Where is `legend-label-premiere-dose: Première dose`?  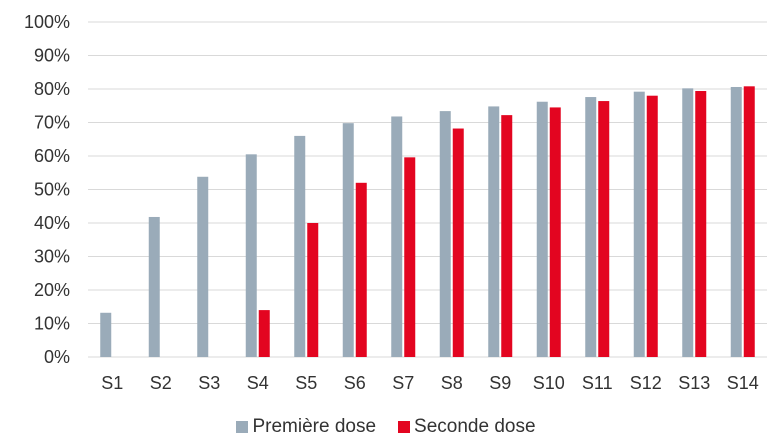
legend-label-premiere-dose: Première dose is located at coordinates (314, 426).